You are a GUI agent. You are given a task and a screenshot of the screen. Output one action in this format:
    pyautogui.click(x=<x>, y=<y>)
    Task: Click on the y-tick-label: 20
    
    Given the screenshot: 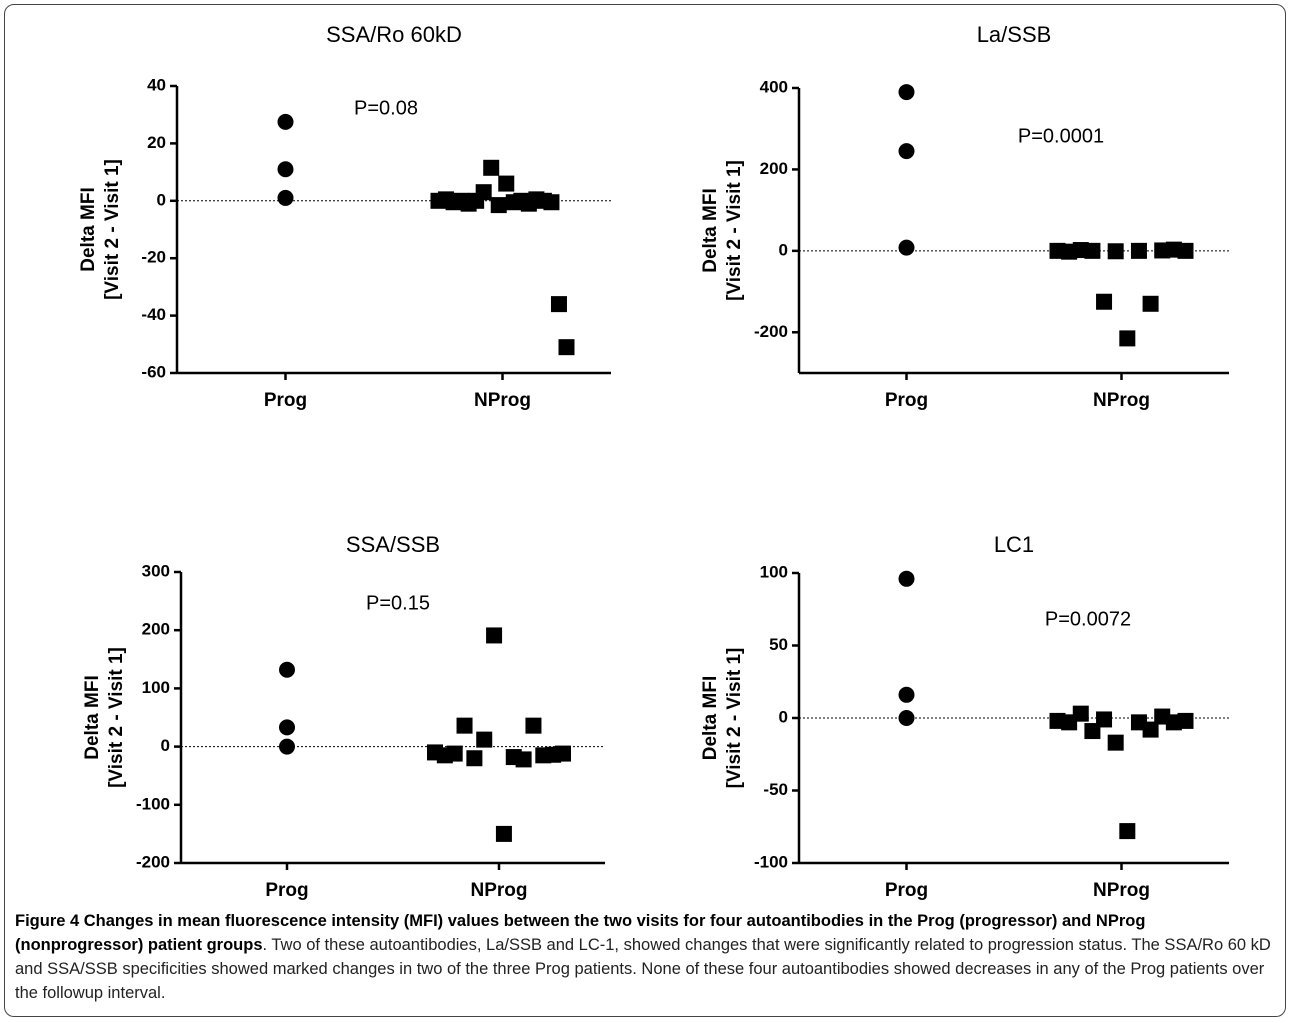 What is the action you would take?
    pyautogui.click(x=156, y=142)
    